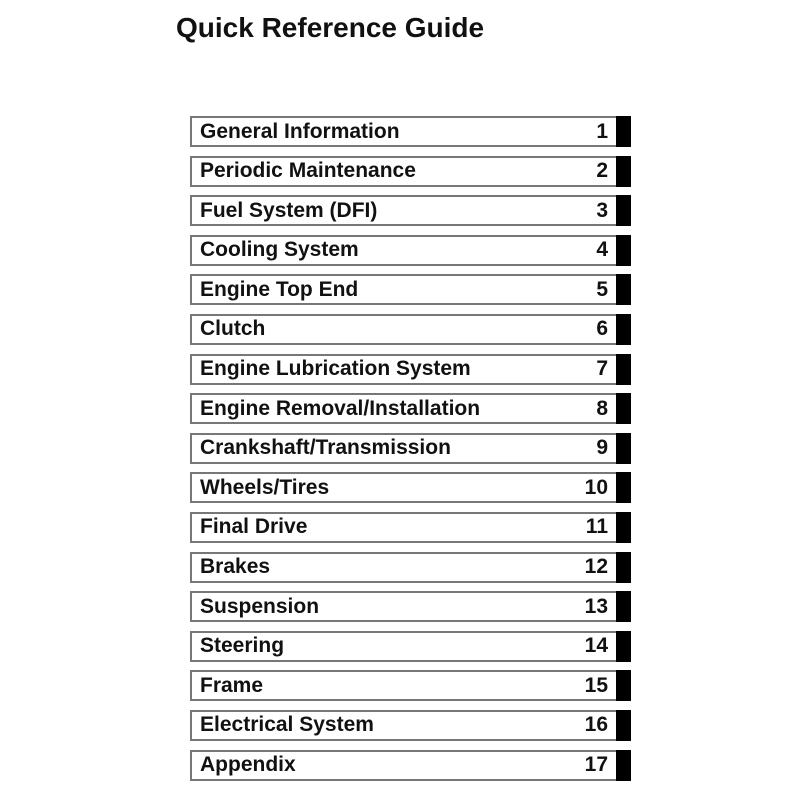 This screenshot has height=802, width=802. What do you see at coordinates (233, 329) in the screenshot?
I see `section-label: Clutch` at bounding box center [233, 329].